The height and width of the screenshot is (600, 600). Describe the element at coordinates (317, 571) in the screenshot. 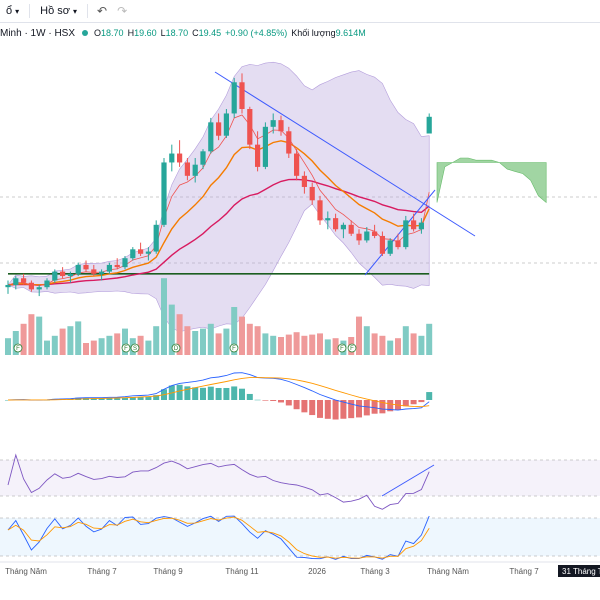

I see `time-axis-label: 2026` at that location.